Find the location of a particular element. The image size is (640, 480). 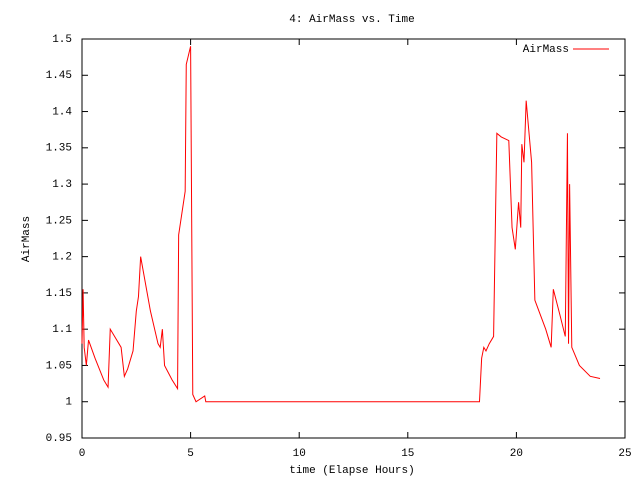

x-tick-label: 10 is located at coordinates (299, 454).